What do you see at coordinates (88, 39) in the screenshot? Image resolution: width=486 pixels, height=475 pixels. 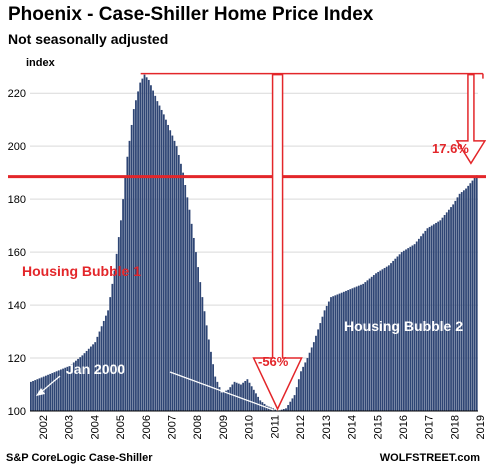 I see `chart-subtitle: Not seasonally adjusted` at bounding box center [88, 39].